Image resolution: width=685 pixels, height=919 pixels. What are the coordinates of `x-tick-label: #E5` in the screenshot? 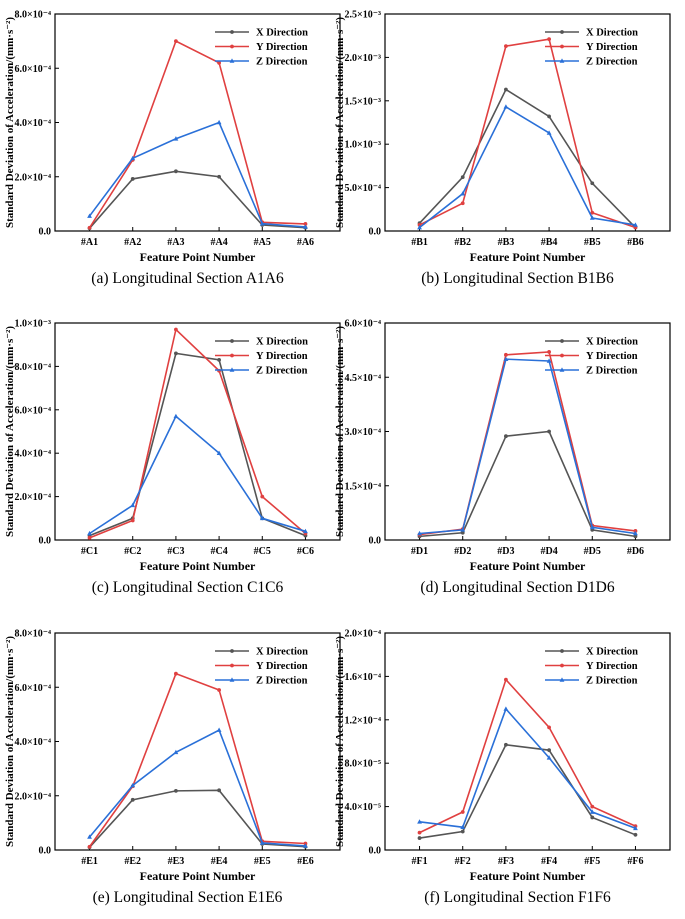 It's located at (262, 861).